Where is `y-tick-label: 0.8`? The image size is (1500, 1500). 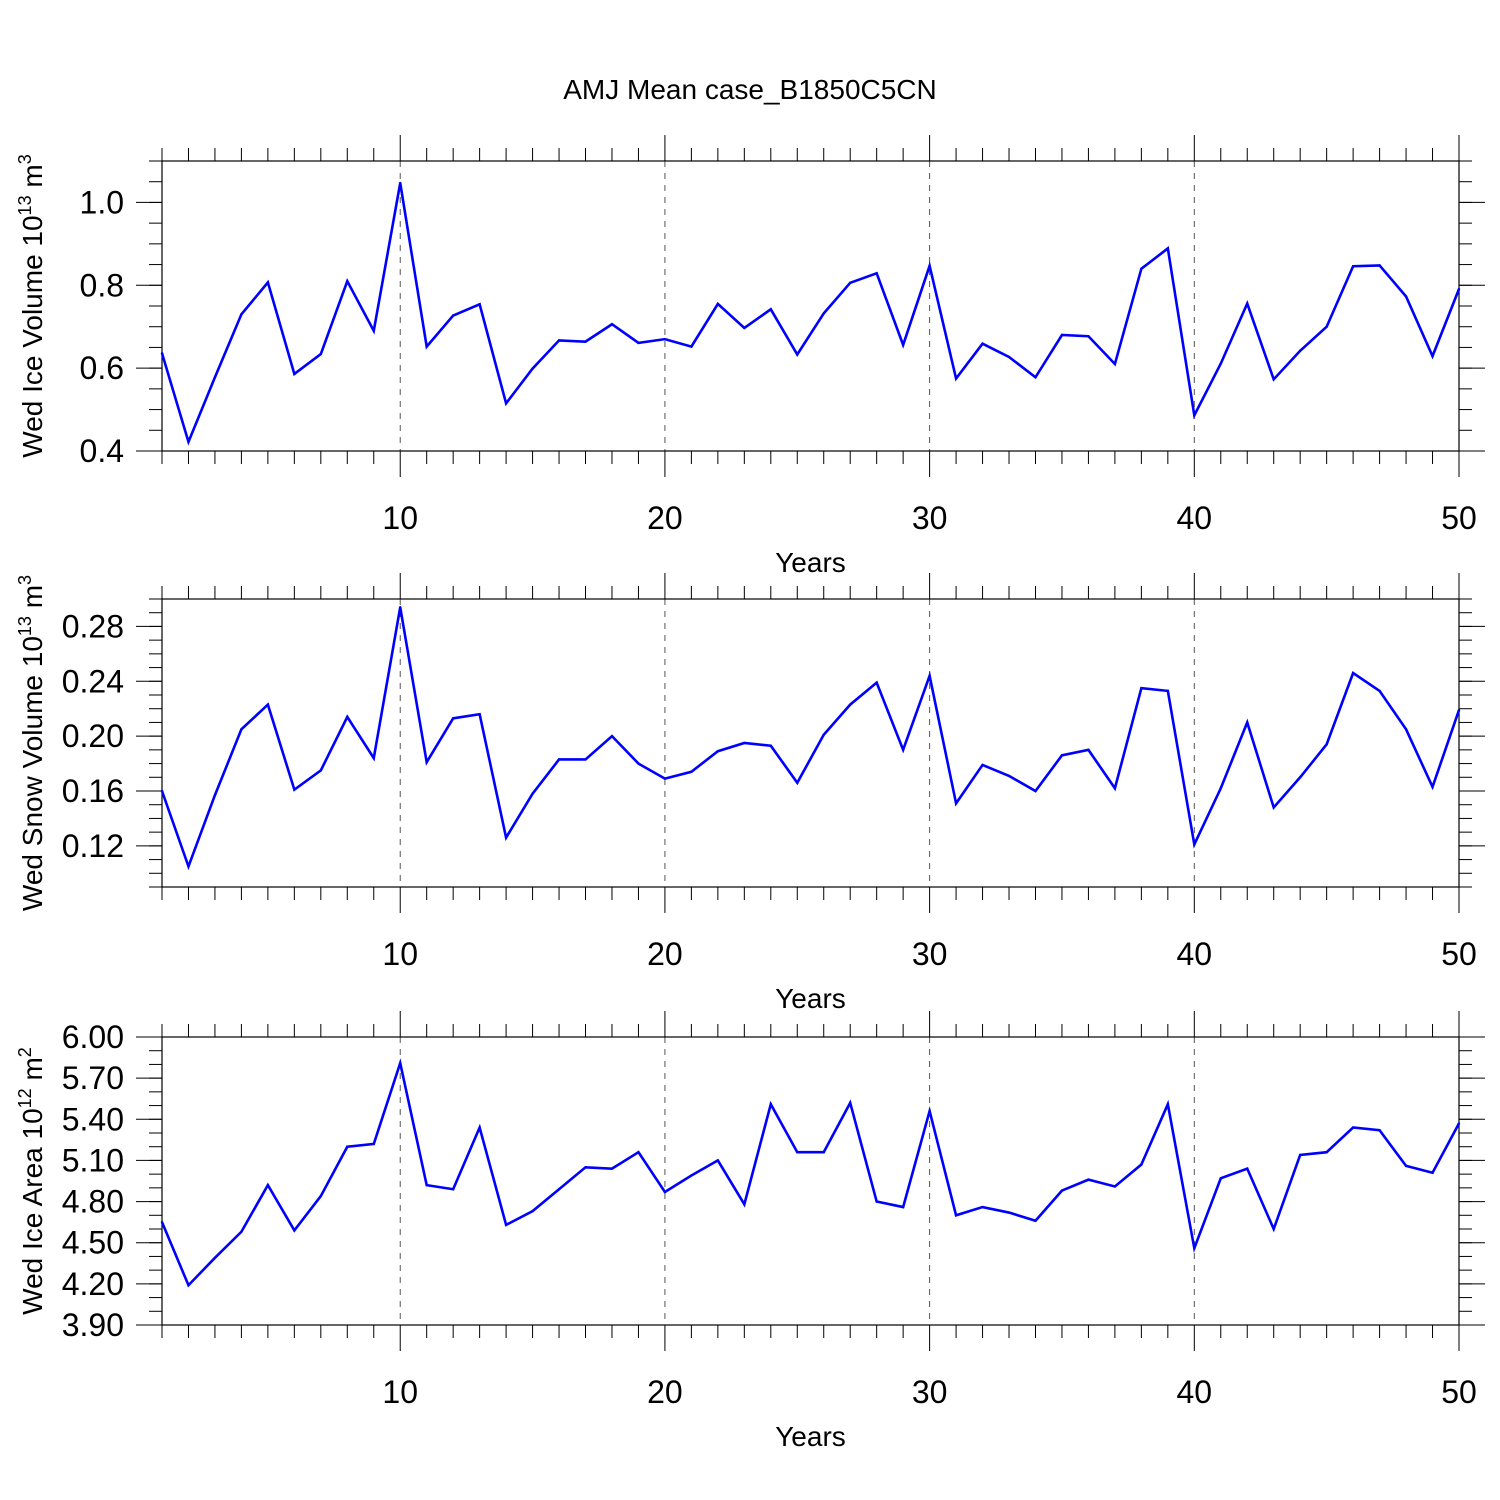
y-tick-label: 0.8 is located at coordinates (102, 285).